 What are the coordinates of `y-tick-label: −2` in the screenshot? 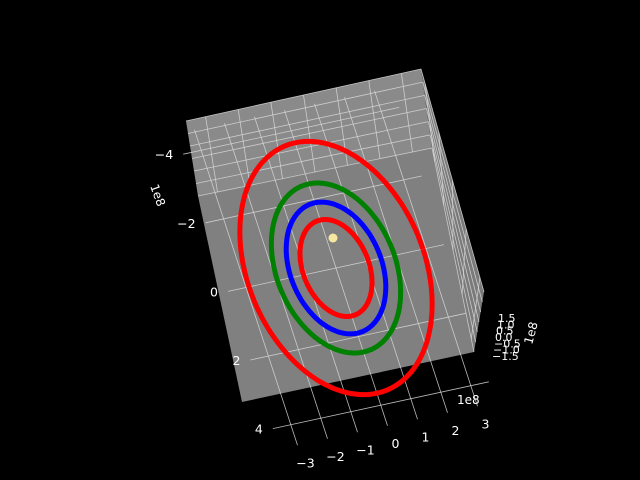 It's located at (186, 223).